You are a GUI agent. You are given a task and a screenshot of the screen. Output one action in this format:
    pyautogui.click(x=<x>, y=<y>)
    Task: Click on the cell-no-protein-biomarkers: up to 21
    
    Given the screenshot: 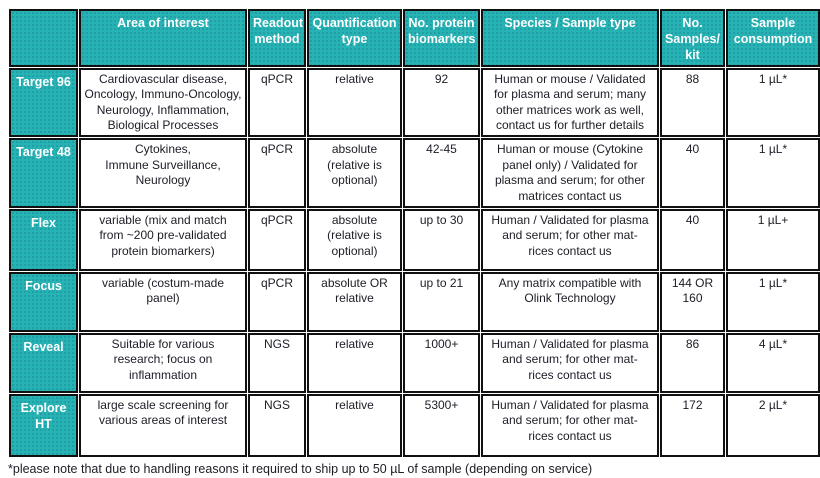 What is the action you would take?
    pyautogui.click(x=441, y=301)
    